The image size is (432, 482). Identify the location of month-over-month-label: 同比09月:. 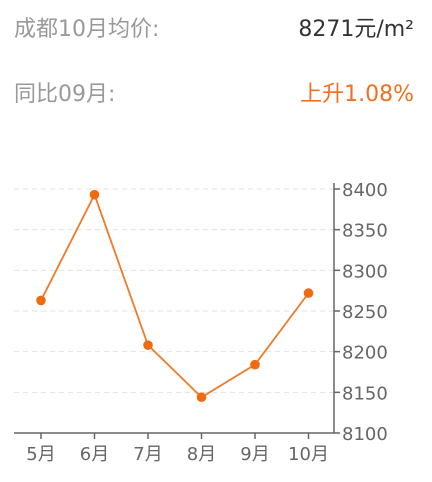
(65, 94).